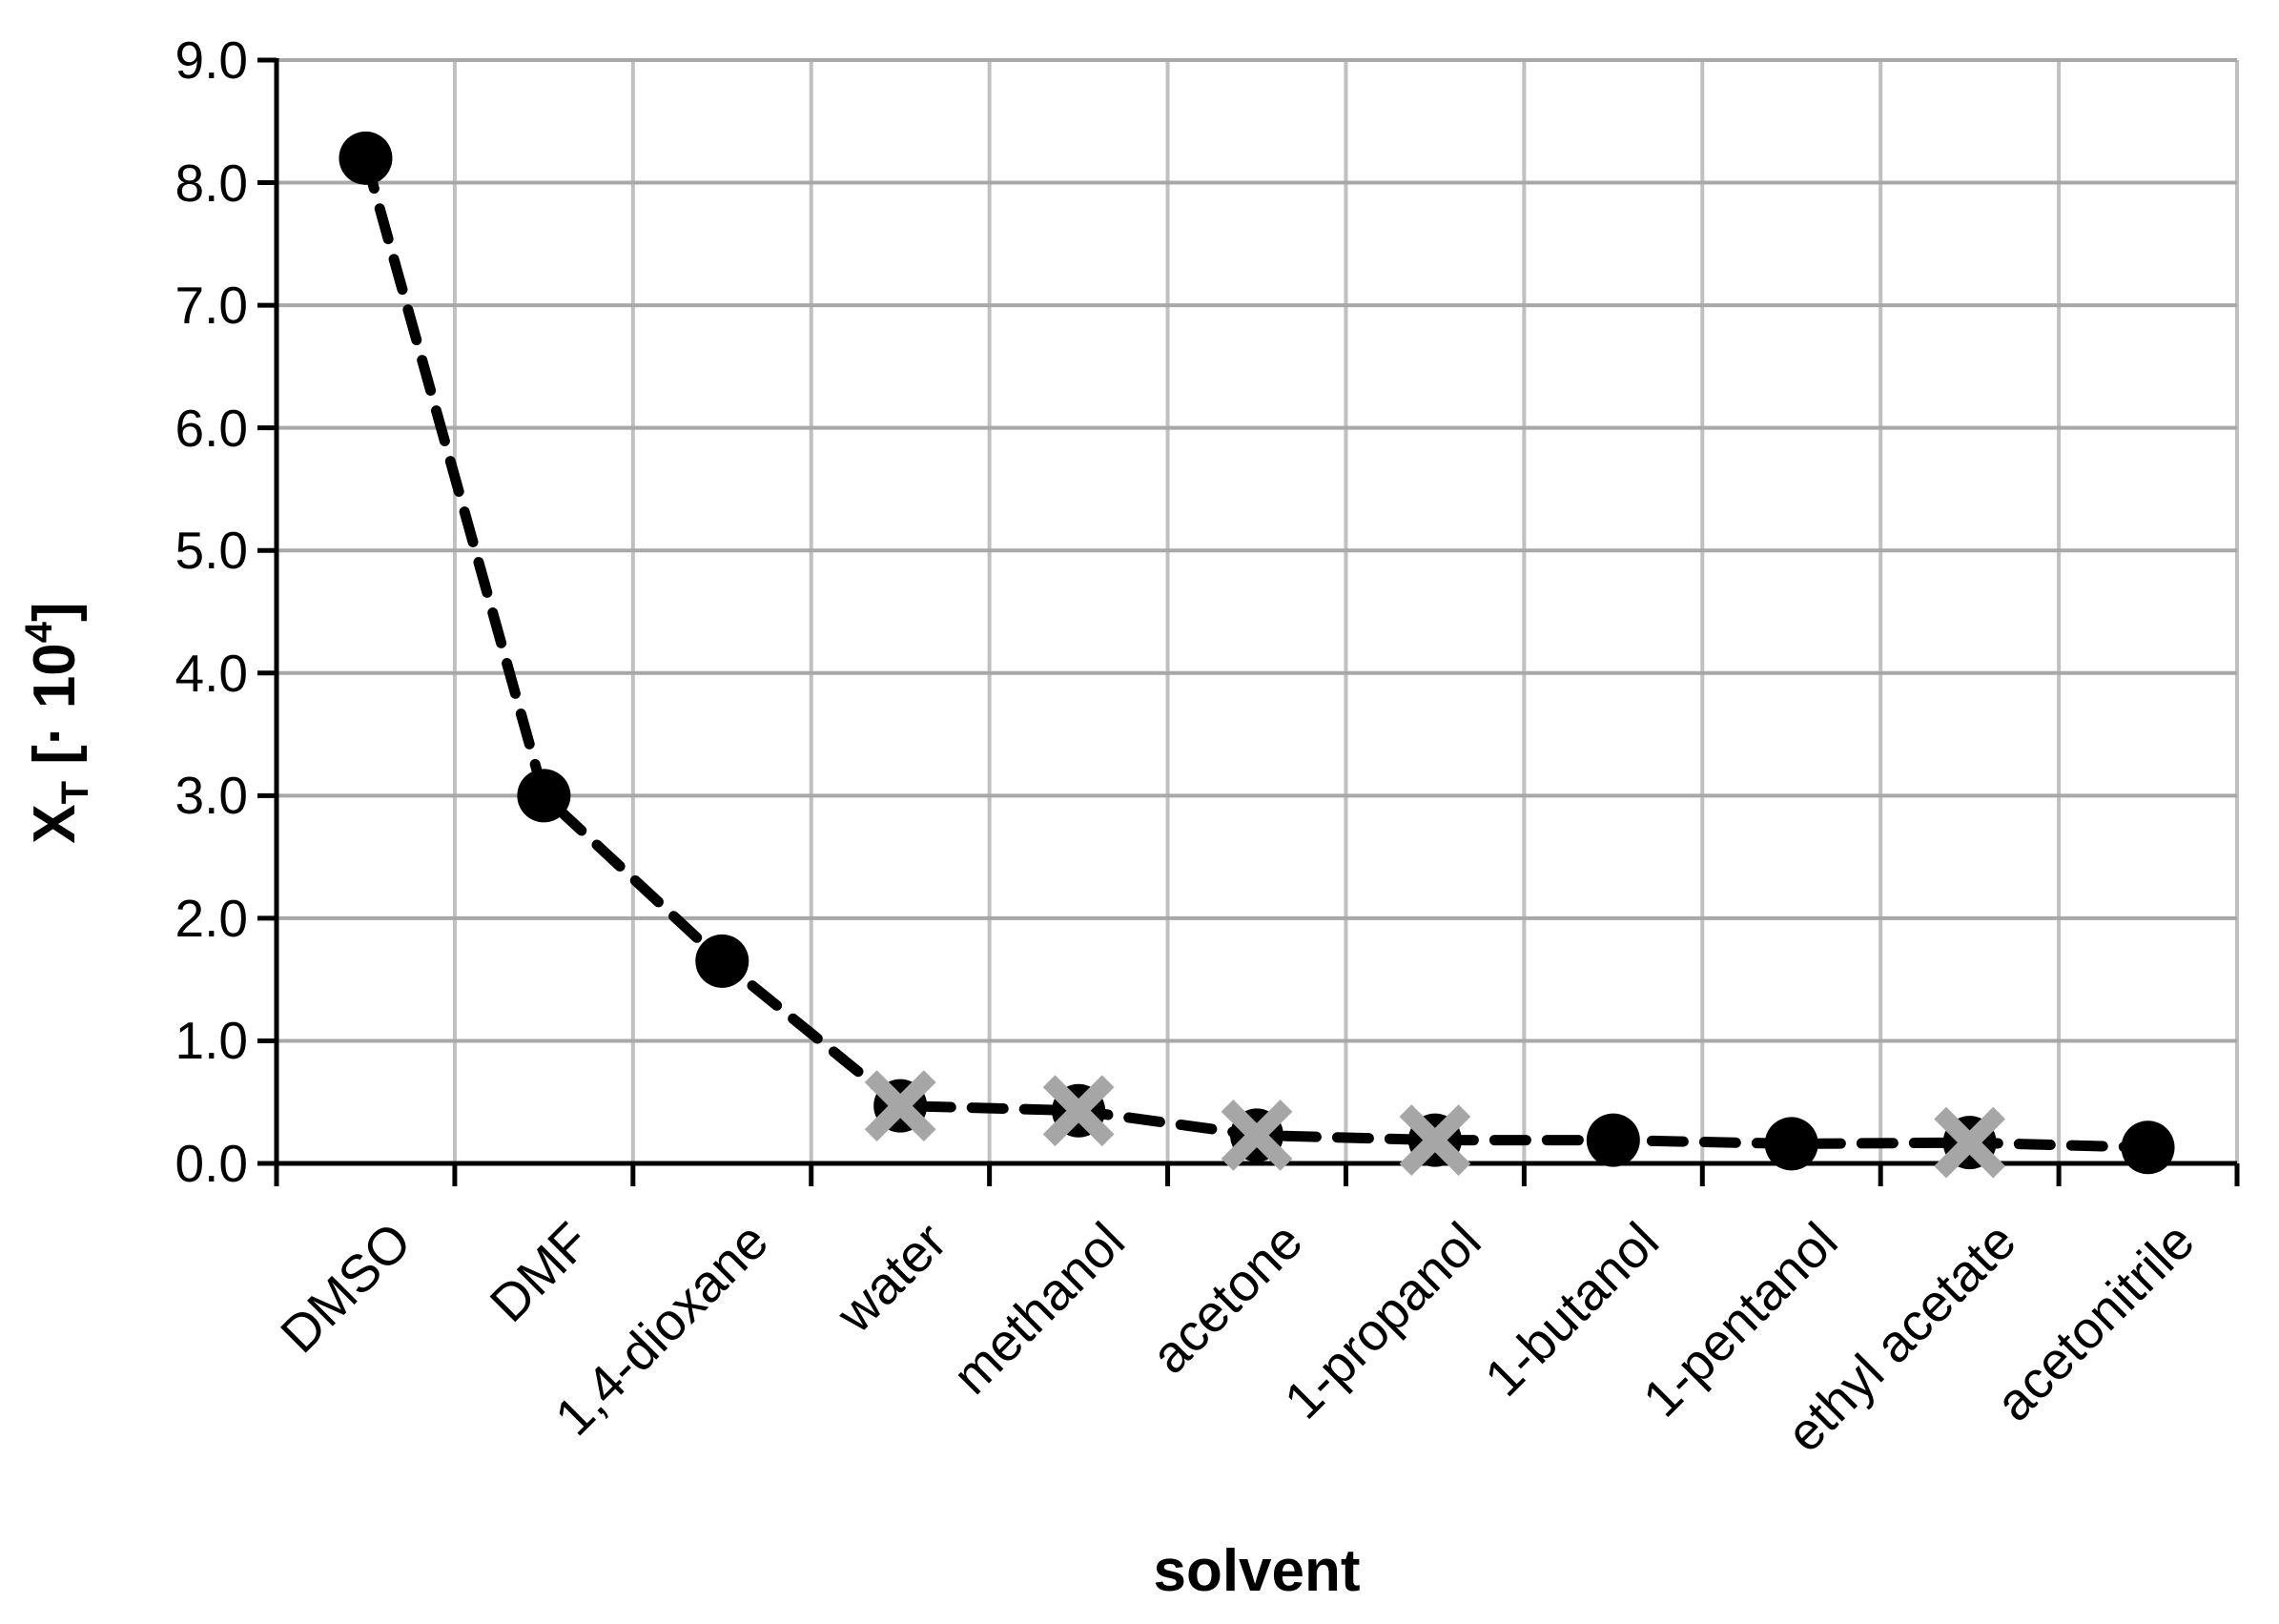 Image resolution: width=2279 pixels, height=1624 pixels. What do you see at coordinates (211, 918) in the screenshot?
I see `y-tick-label-2.0: 2.0` at bounding box center [211, 918].